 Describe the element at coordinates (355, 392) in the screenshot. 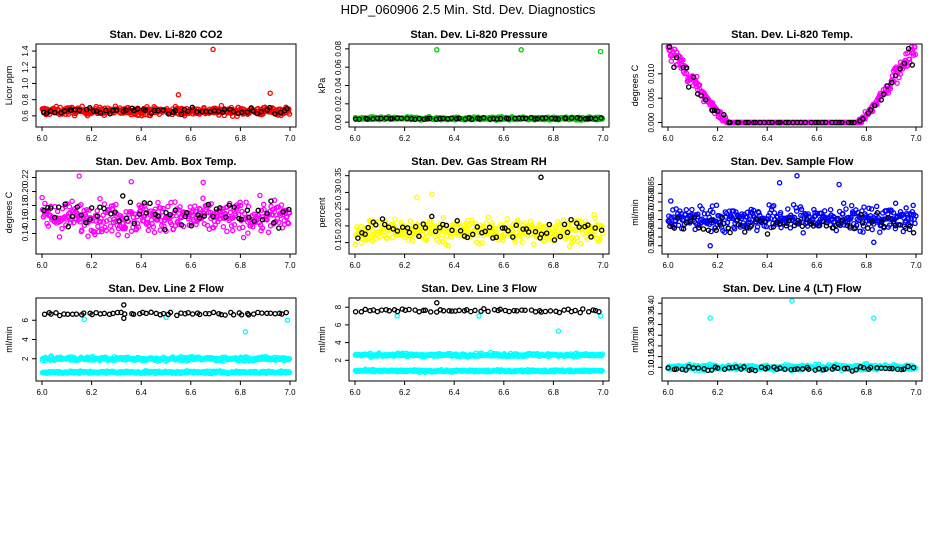

I see `x-tick-label: 6.0` at that location.